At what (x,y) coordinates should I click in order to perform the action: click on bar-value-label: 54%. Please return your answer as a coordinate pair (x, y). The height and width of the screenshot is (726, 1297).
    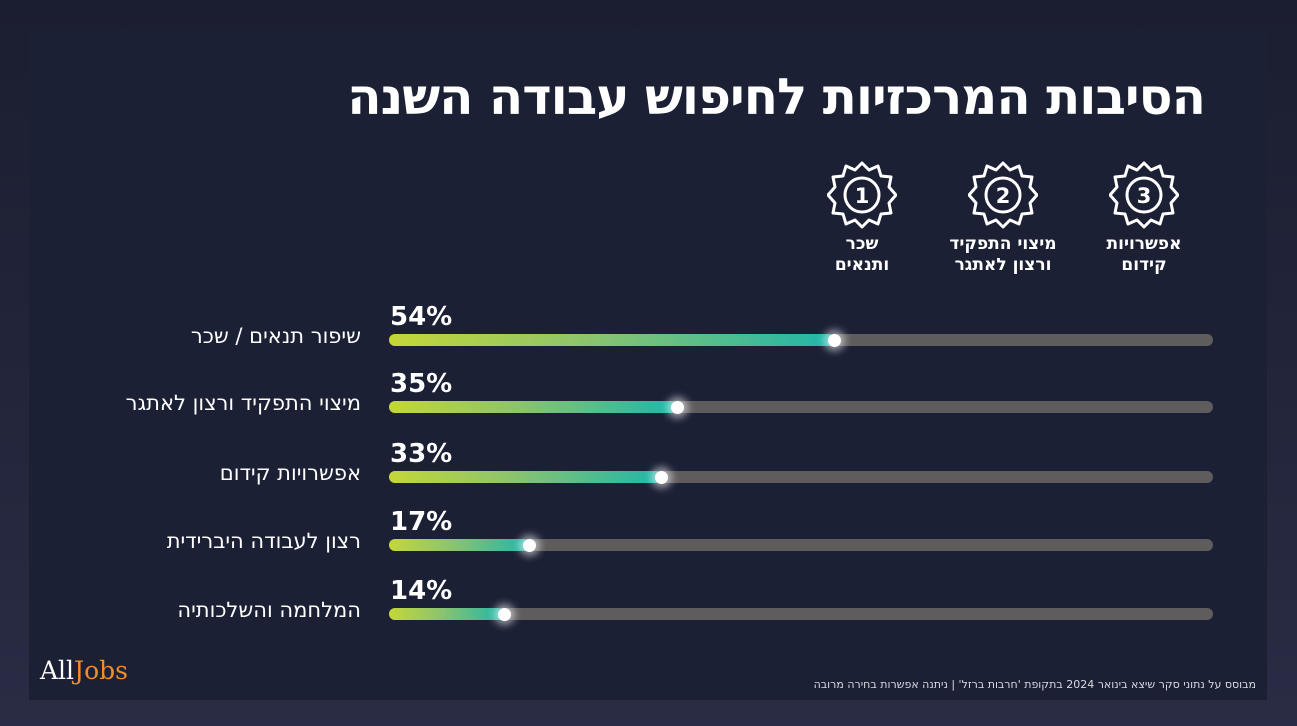
    Looking at the image, I should click on (421, 317).